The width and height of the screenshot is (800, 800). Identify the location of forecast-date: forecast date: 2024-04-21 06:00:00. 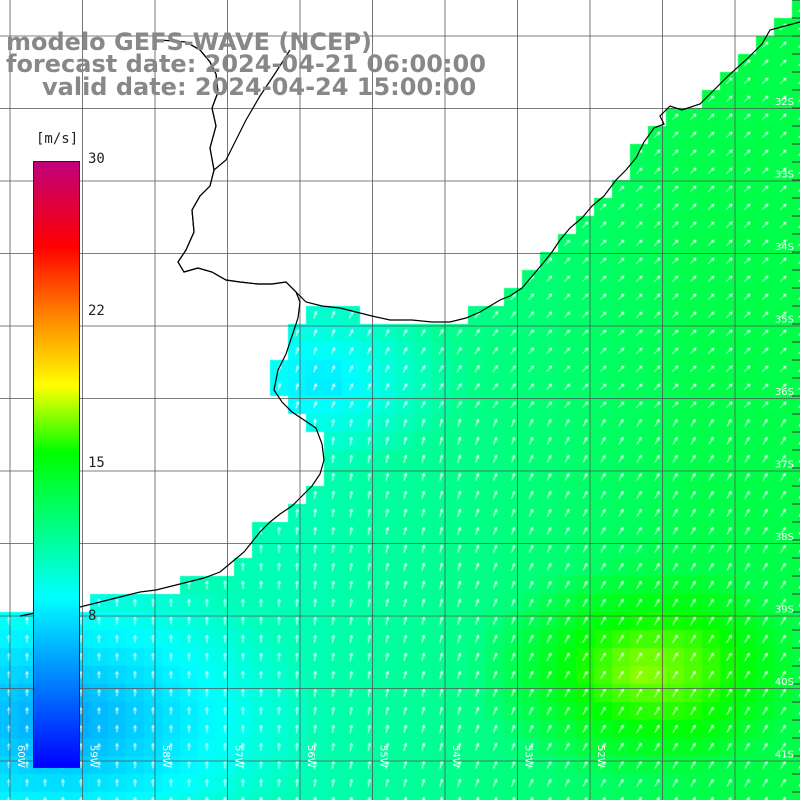
(246, 64).